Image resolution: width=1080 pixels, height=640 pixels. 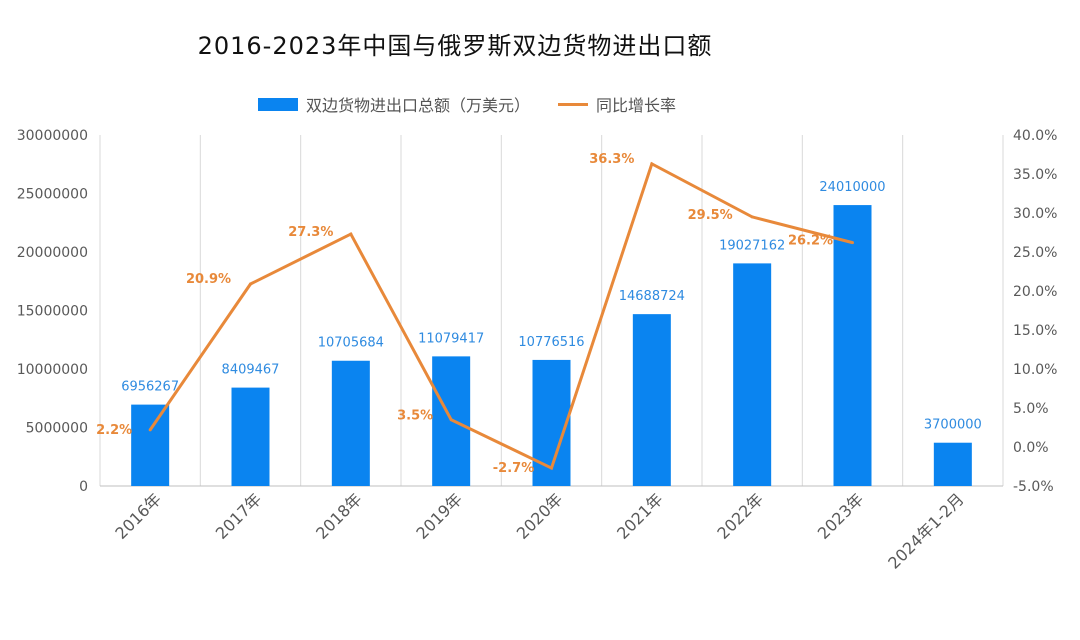 I want to click on bar-data-label: 6956267, so click(x=150, y=387).